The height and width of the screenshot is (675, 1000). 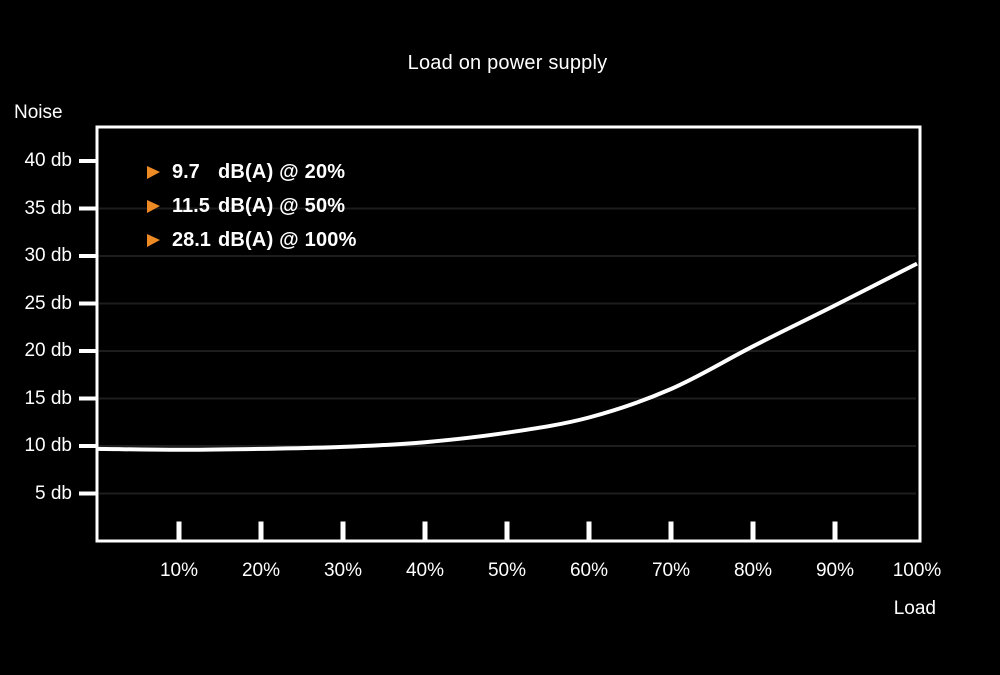 I want to click on x-tick-label: 70%, so click(x=671, y=570).